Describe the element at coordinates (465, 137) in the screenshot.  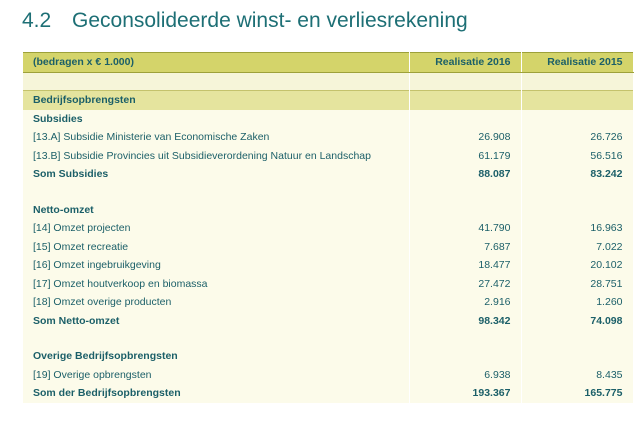
I see `value-2016: 26.908` at that location.